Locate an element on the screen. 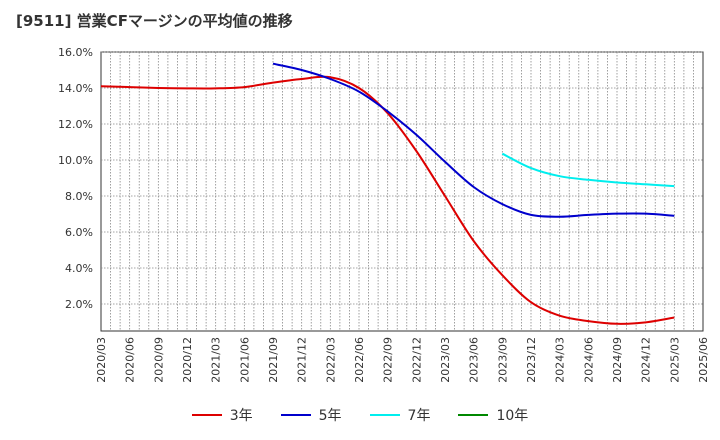 The width and height of the screenshot is (720, 440). y-tick-label: 4.0% is located at coordinates (79, 268).